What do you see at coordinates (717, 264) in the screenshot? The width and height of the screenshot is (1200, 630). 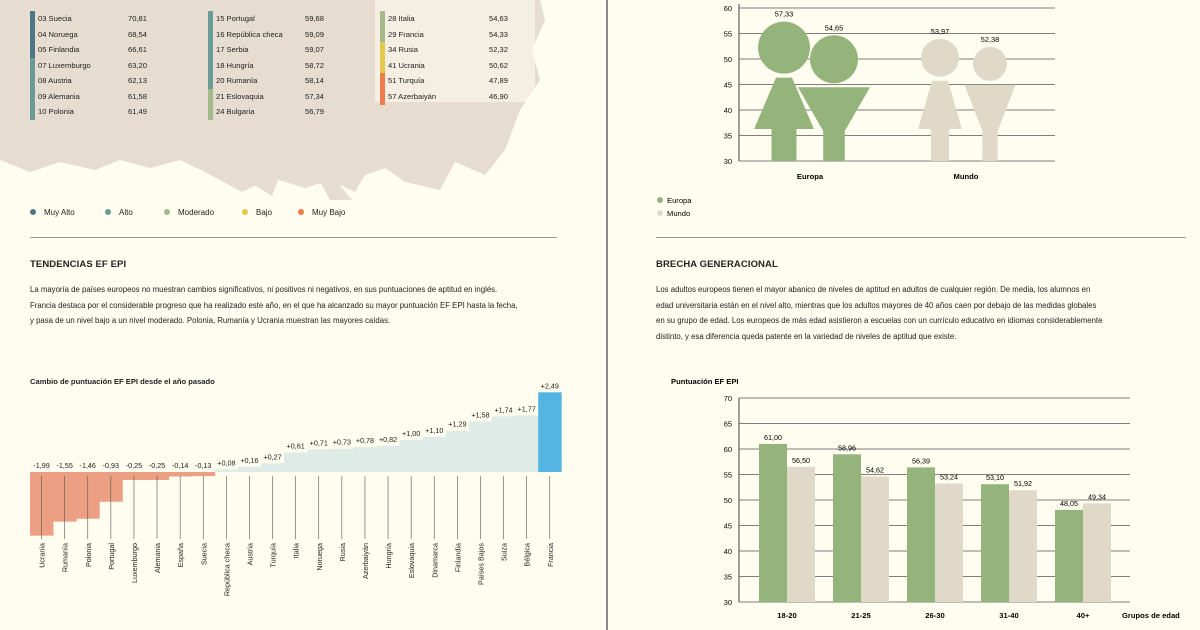 I see `gap-title: BRECHA GENERACIONAL` at bounding box center [717, 264].